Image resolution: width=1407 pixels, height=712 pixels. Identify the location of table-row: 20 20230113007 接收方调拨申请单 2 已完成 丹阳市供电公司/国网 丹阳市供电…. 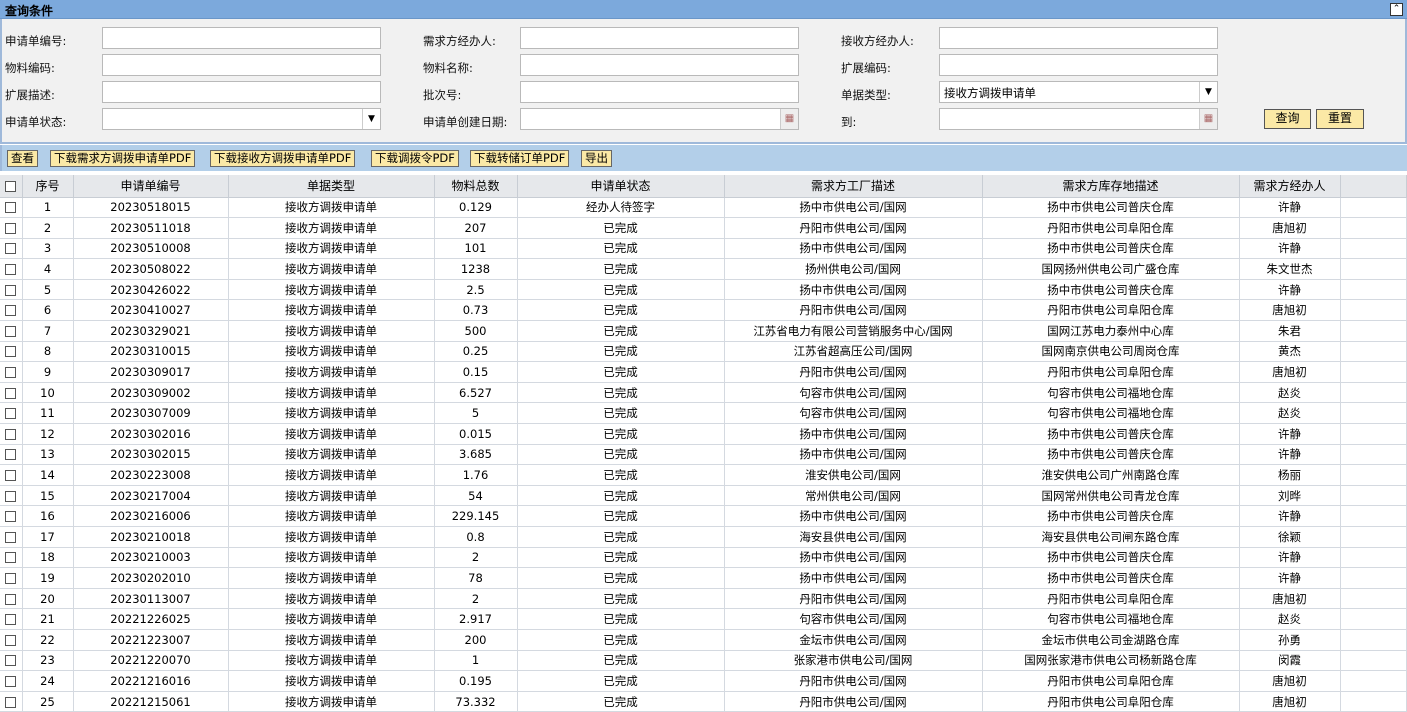
(703, 599).